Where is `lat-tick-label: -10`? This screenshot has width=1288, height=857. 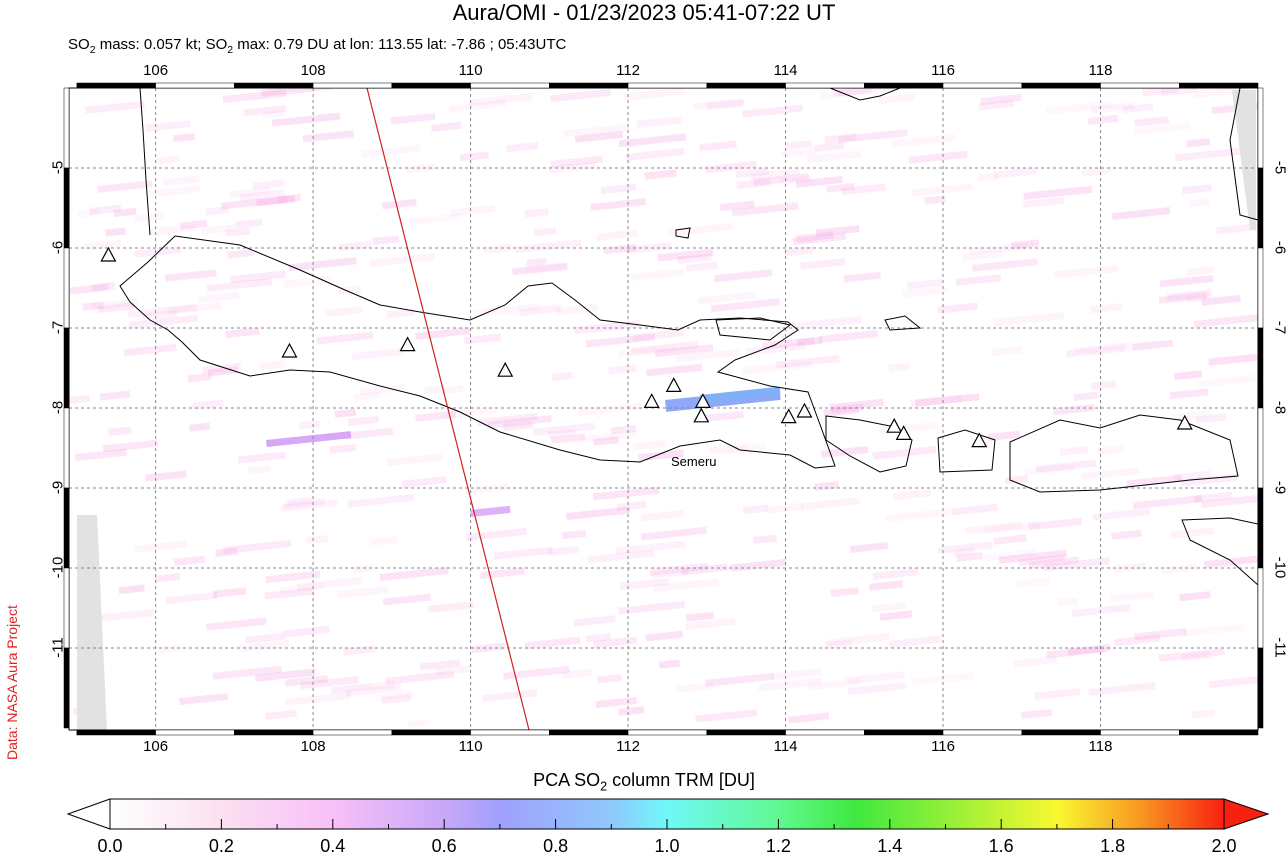 lat-tick-label: -10 is located at coordinates (58, 568).